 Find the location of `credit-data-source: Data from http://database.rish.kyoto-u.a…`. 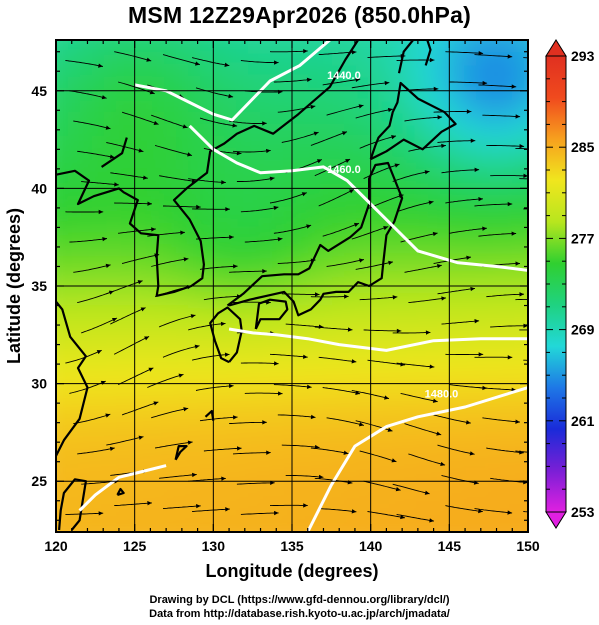

credit-data-source: Data from http://database.rish.kyoto-u.a… is located at coordinates (299, 614).